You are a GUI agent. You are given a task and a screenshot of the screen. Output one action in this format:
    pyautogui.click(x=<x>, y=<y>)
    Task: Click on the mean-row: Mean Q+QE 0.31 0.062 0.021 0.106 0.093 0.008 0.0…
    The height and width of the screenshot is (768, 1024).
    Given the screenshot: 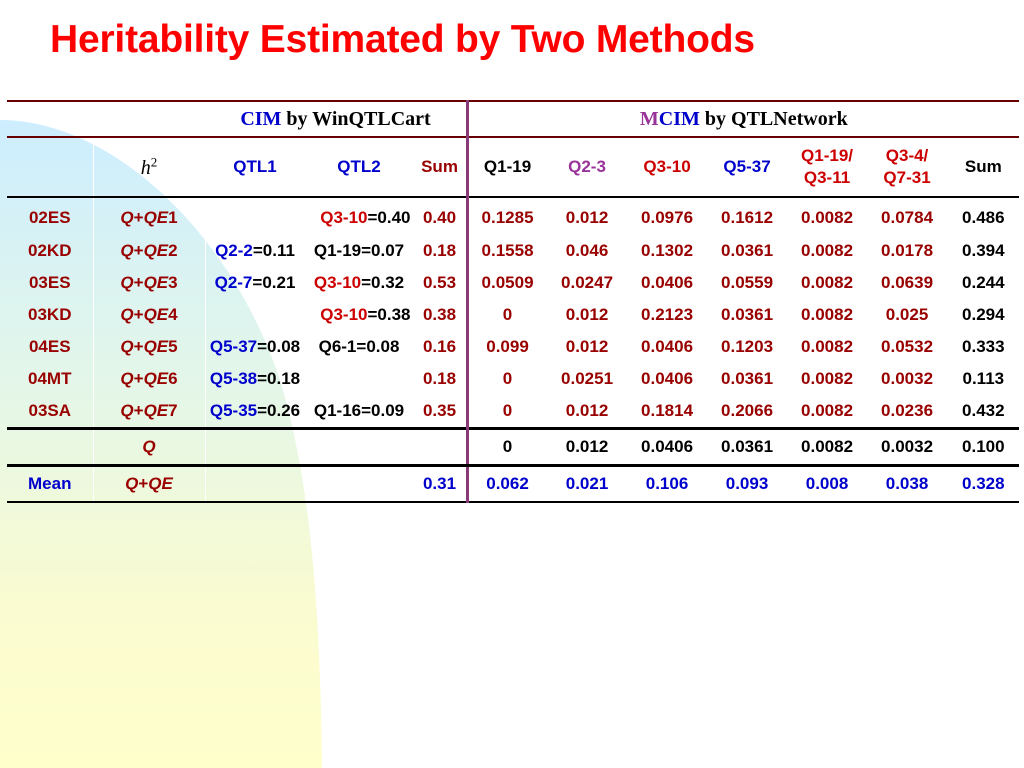 What is the action you would take?
    pyautogui.click(x=513, y=484)
    